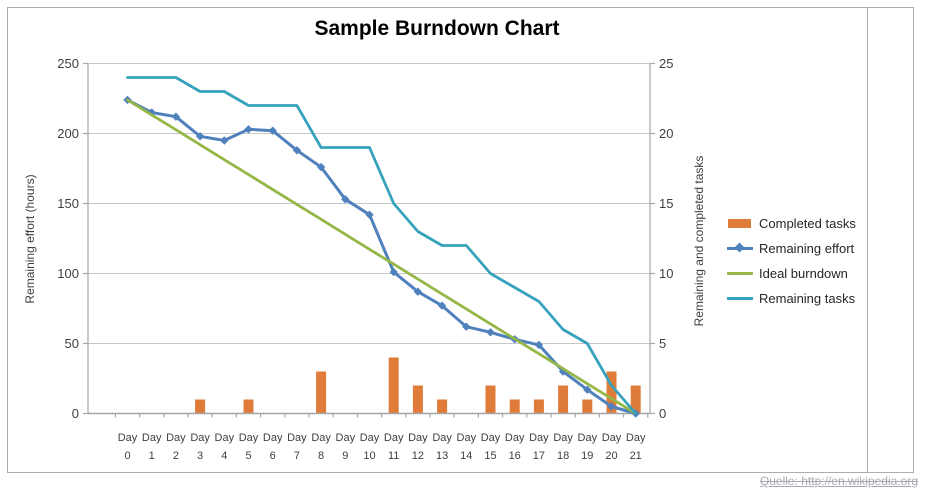 This screenshot has width=926, height=492. I want to click on chart-title: Sample Burndown Chart, so click(437, 28).